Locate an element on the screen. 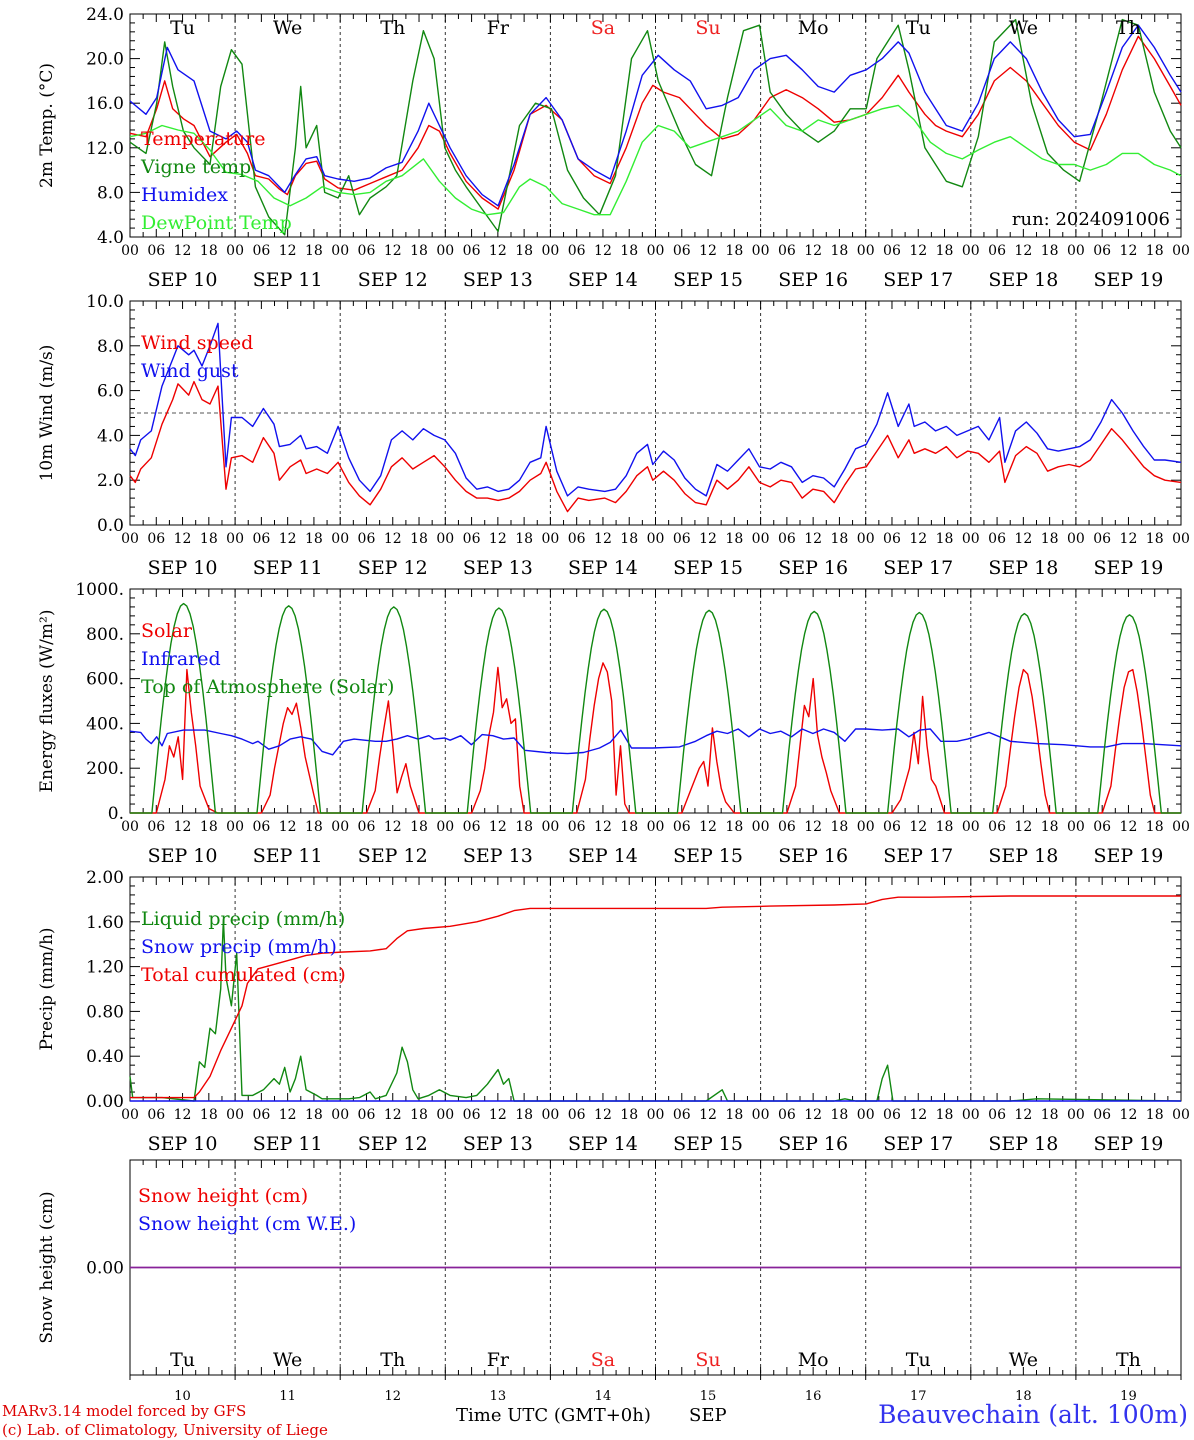 This screenshot has height=1440, width=1194. series-humidex is located at coordinates (655, 115).